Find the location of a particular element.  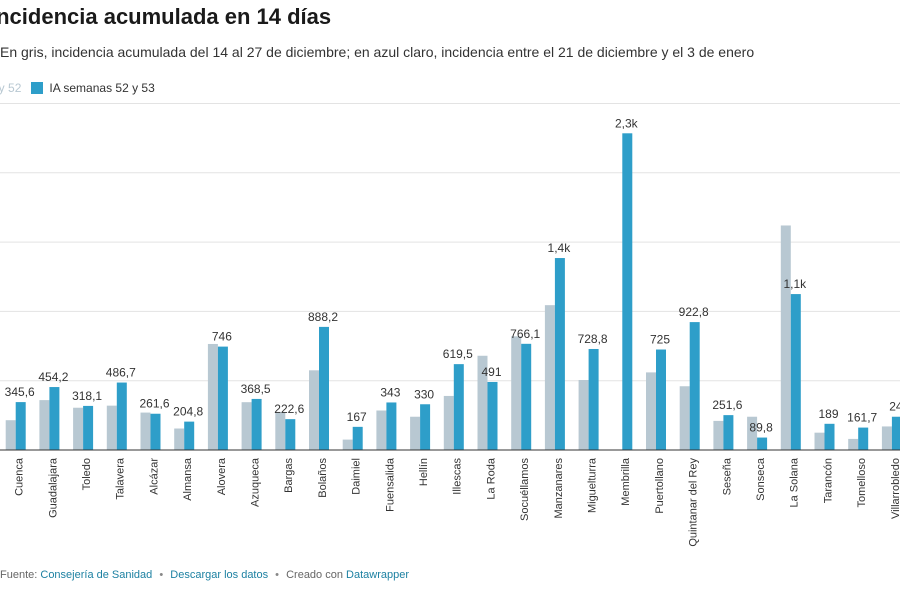

data-label-20: 725 is located at coordinates (660, 340).